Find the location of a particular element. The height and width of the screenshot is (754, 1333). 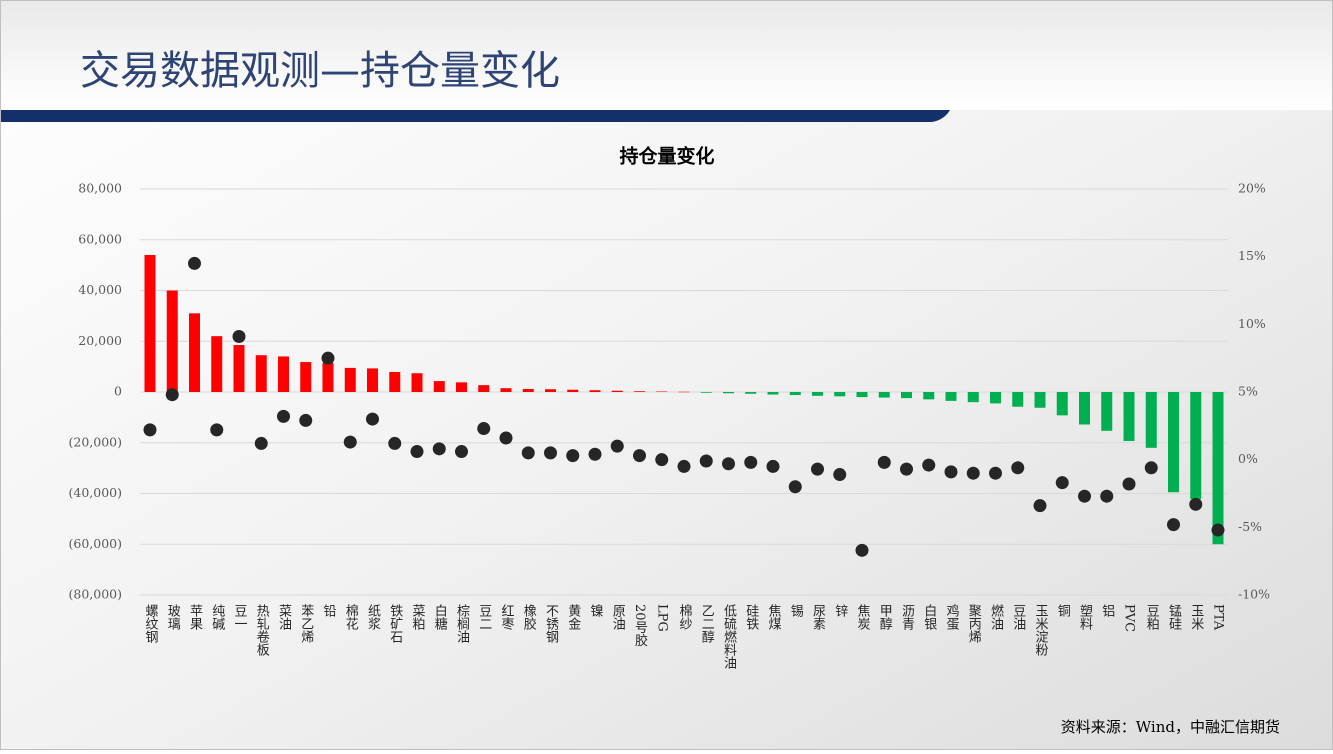

x-tick-label: 螺纹钢 is located at coordinates (151, 624).